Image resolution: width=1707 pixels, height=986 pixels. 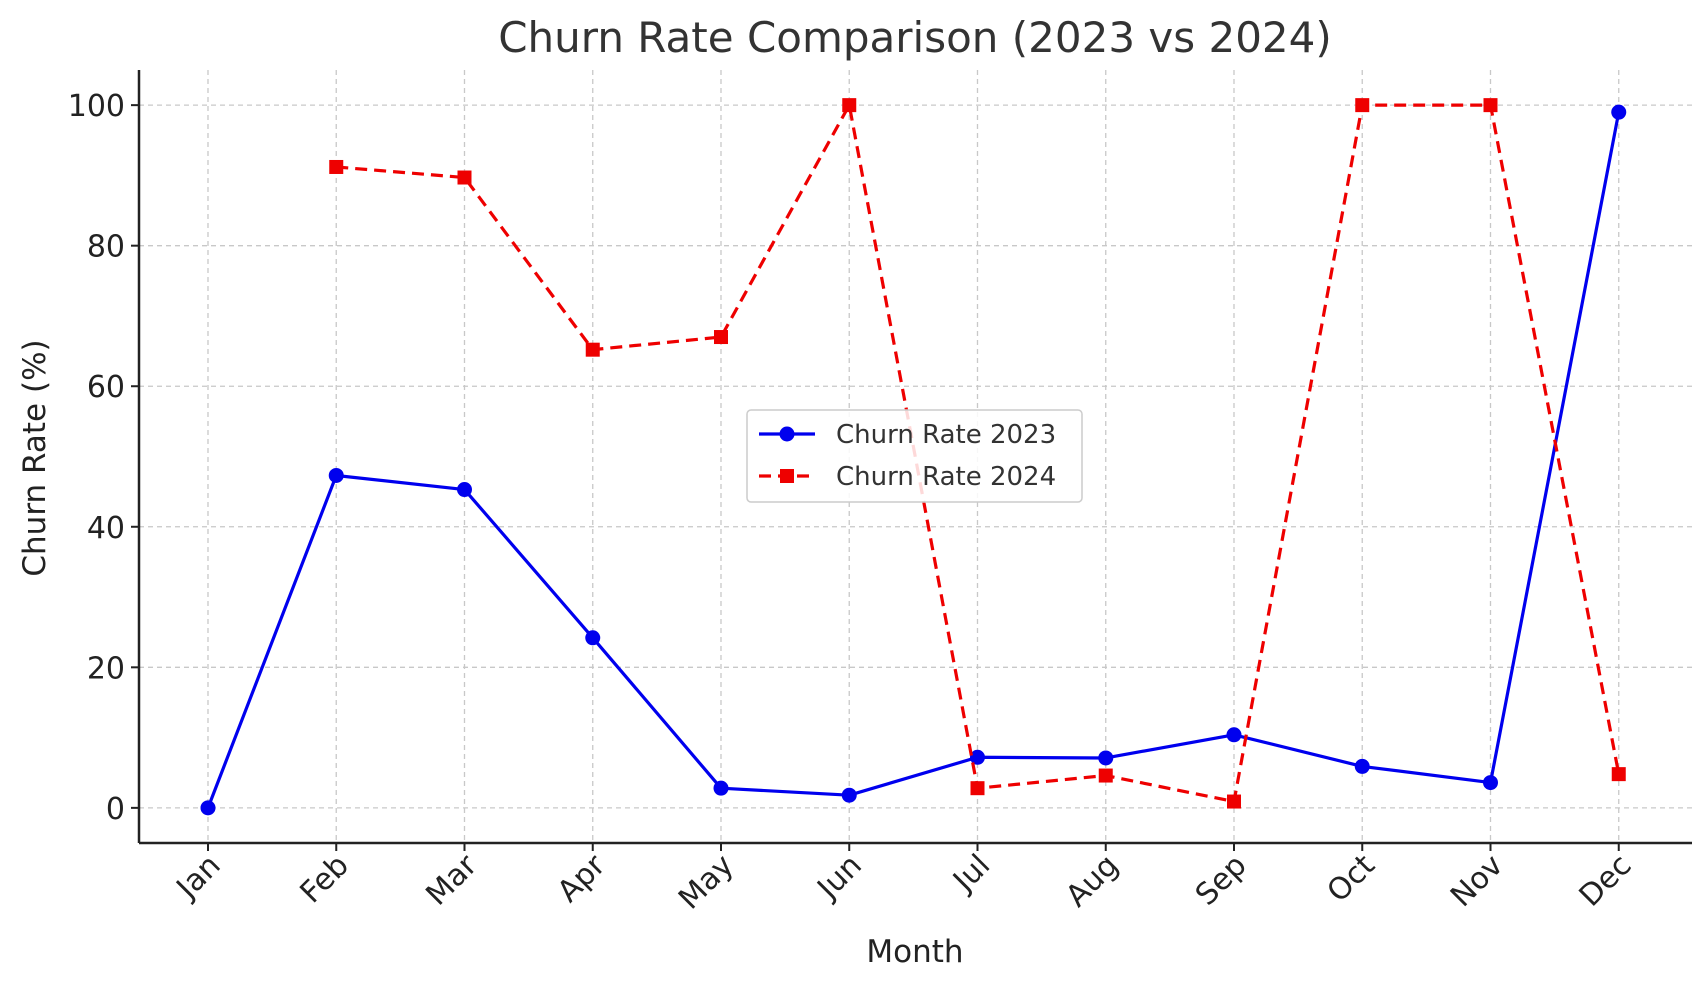 What do you see at coordinates (106, 528) in the screenshot?
I see `y-tick-label: 40` at bounding box center [106, 528].